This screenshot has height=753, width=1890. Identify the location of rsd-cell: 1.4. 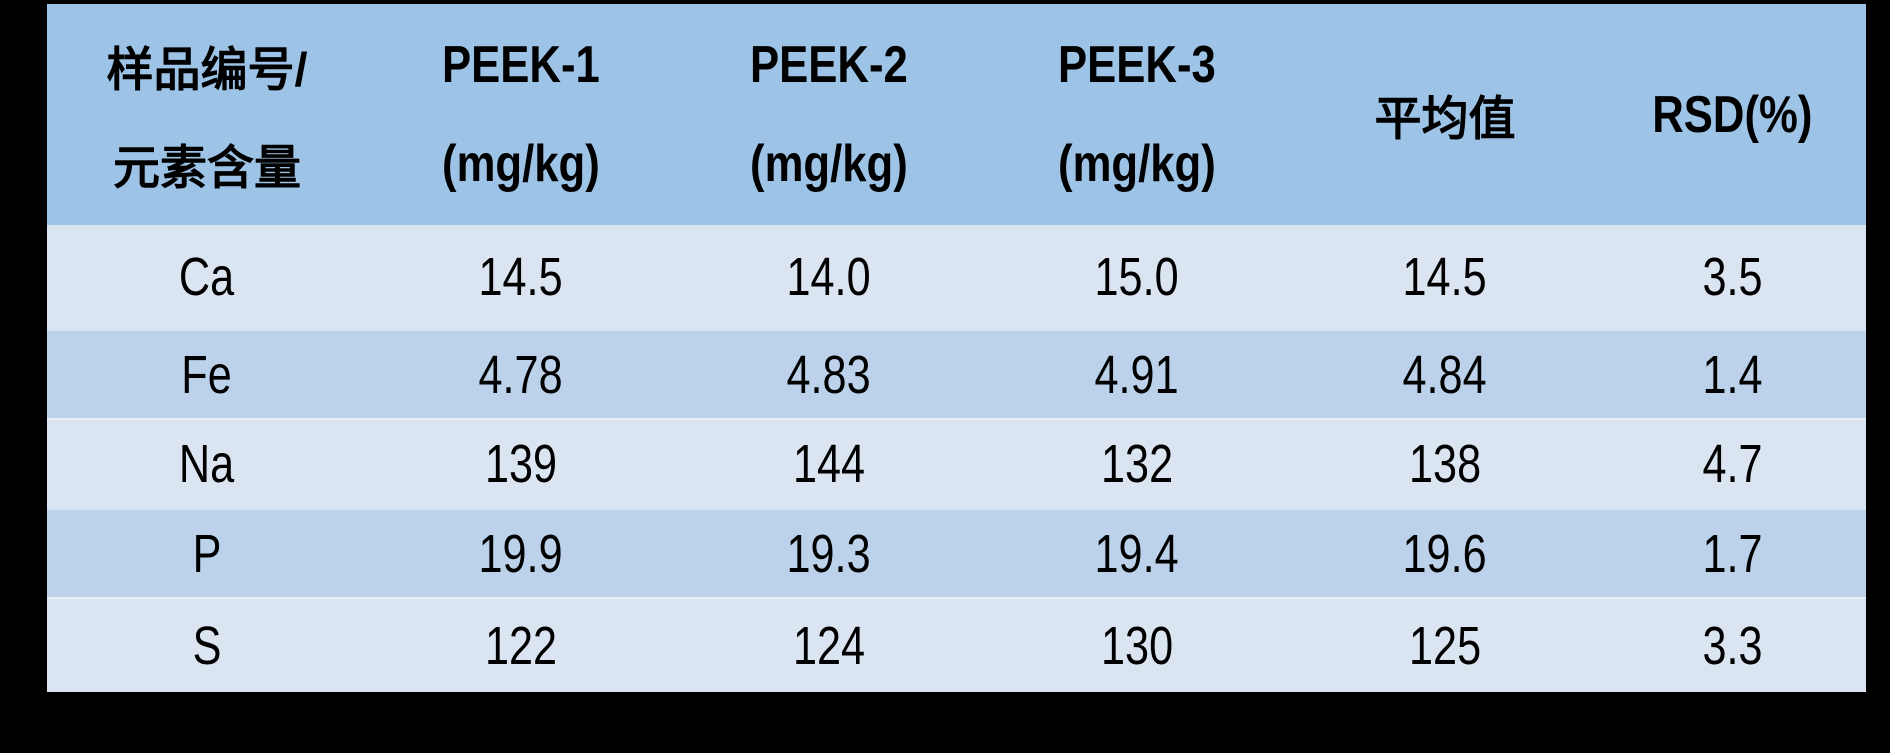
(1732, 374).